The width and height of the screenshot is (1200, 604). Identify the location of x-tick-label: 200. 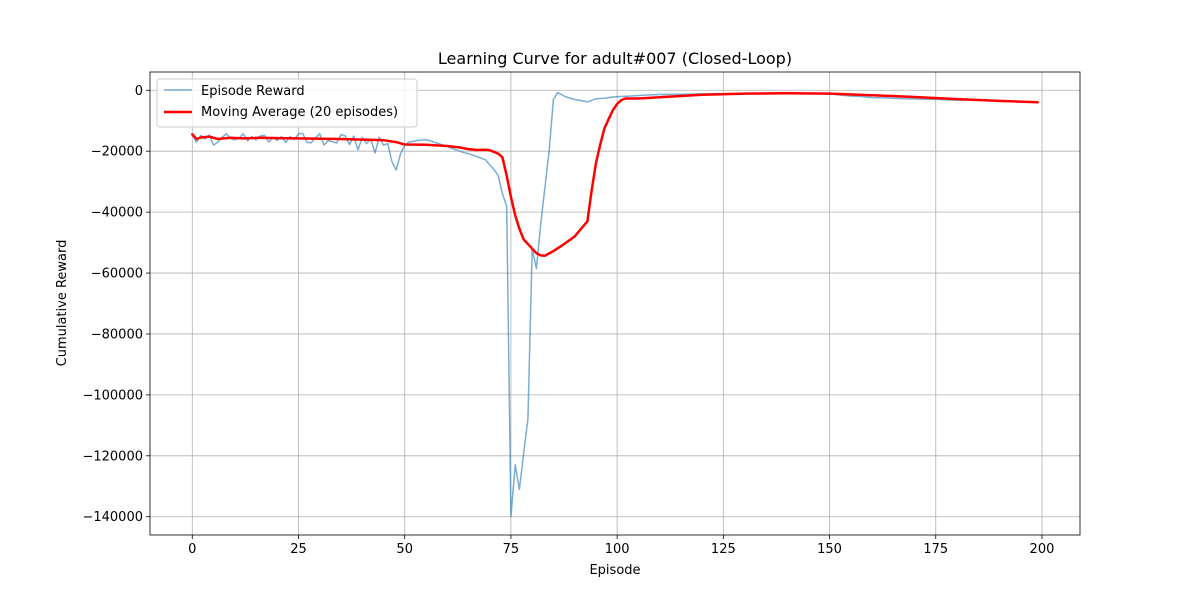
(1042, 549).